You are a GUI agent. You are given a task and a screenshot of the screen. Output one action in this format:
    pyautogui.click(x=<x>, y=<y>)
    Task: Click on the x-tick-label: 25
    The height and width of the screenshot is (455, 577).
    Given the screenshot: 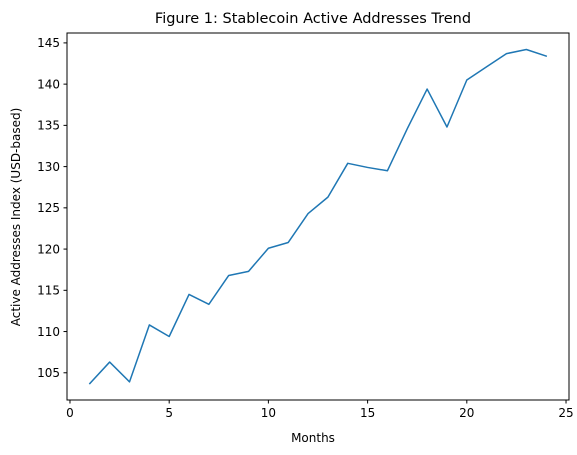 What is the action you would take?
    pyautogui.click(x=565, y=413)
    